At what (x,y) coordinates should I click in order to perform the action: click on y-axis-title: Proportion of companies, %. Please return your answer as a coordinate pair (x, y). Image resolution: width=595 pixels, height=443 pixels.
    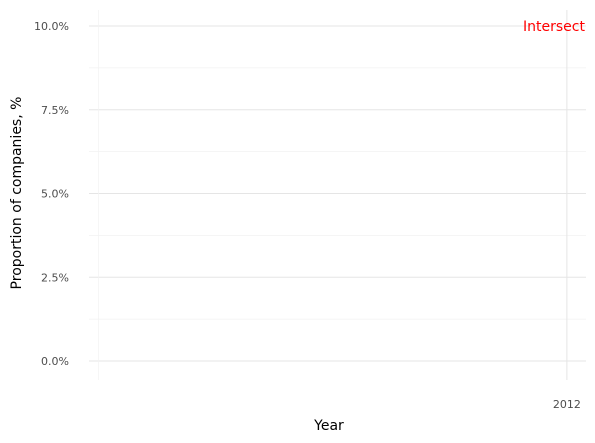
    Looking at the image, I should click on (17, 193).